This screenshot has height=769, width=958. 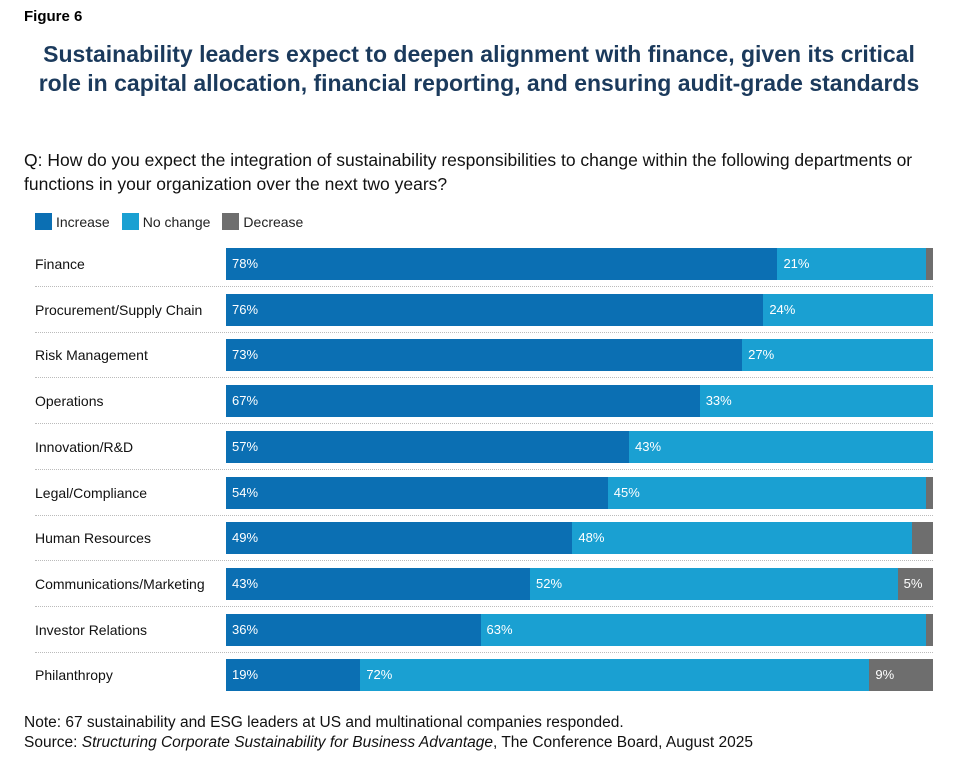 I want to click on bar-segment-increase: 36%, so click(x=353, y=629).